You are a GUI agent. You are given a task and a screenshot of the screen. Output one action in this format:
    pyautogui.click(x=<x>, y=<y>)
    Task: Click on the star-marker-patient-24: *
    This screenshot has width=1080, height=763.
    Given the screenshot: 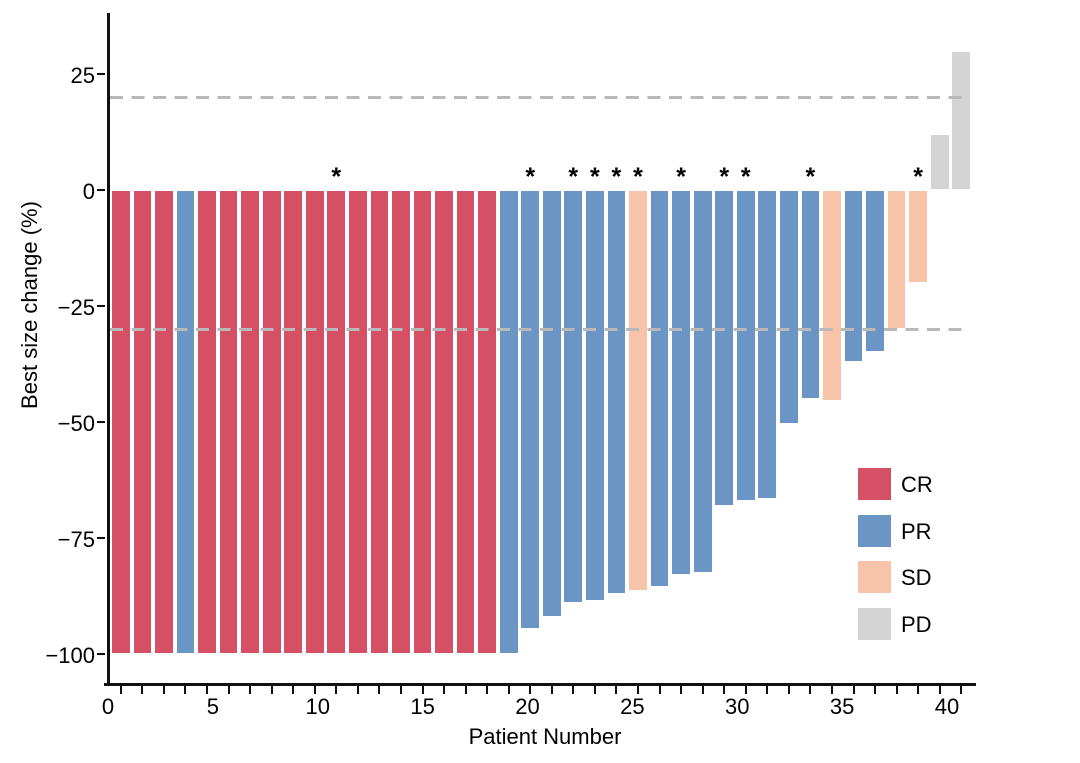 What is the action you would take?
    pyautogui.click(x=616, y=177)
    